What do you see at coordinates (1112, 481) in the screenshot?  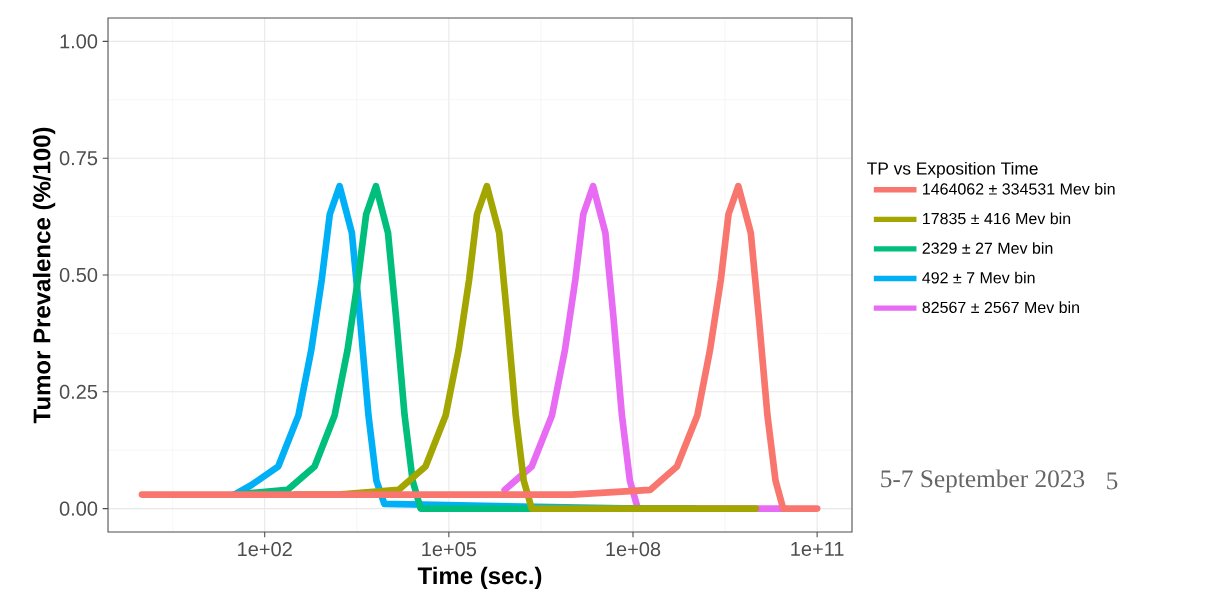 I see `text: 5` at bounding box center [1112, 481].